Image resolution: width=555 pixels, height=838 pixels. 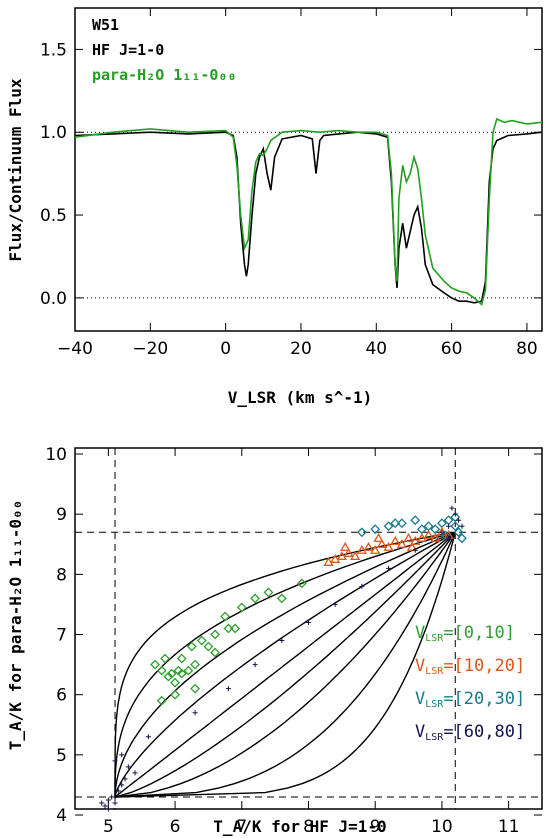 I want to click on y-tick-label: 7, so click(x=61, y=636).